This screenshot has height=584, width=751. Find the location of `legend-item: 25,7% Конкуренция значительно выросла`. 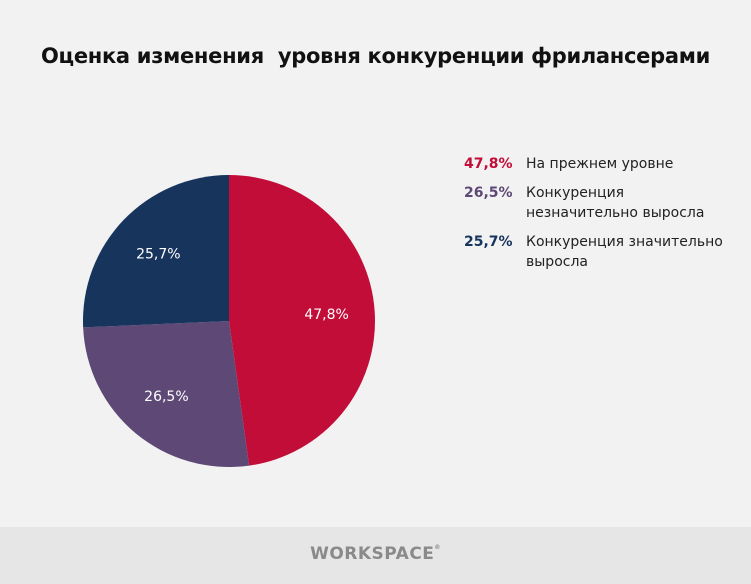

legend-item: 25,7% Конкуренция значительно выросла is located at coordinates (595, 252).